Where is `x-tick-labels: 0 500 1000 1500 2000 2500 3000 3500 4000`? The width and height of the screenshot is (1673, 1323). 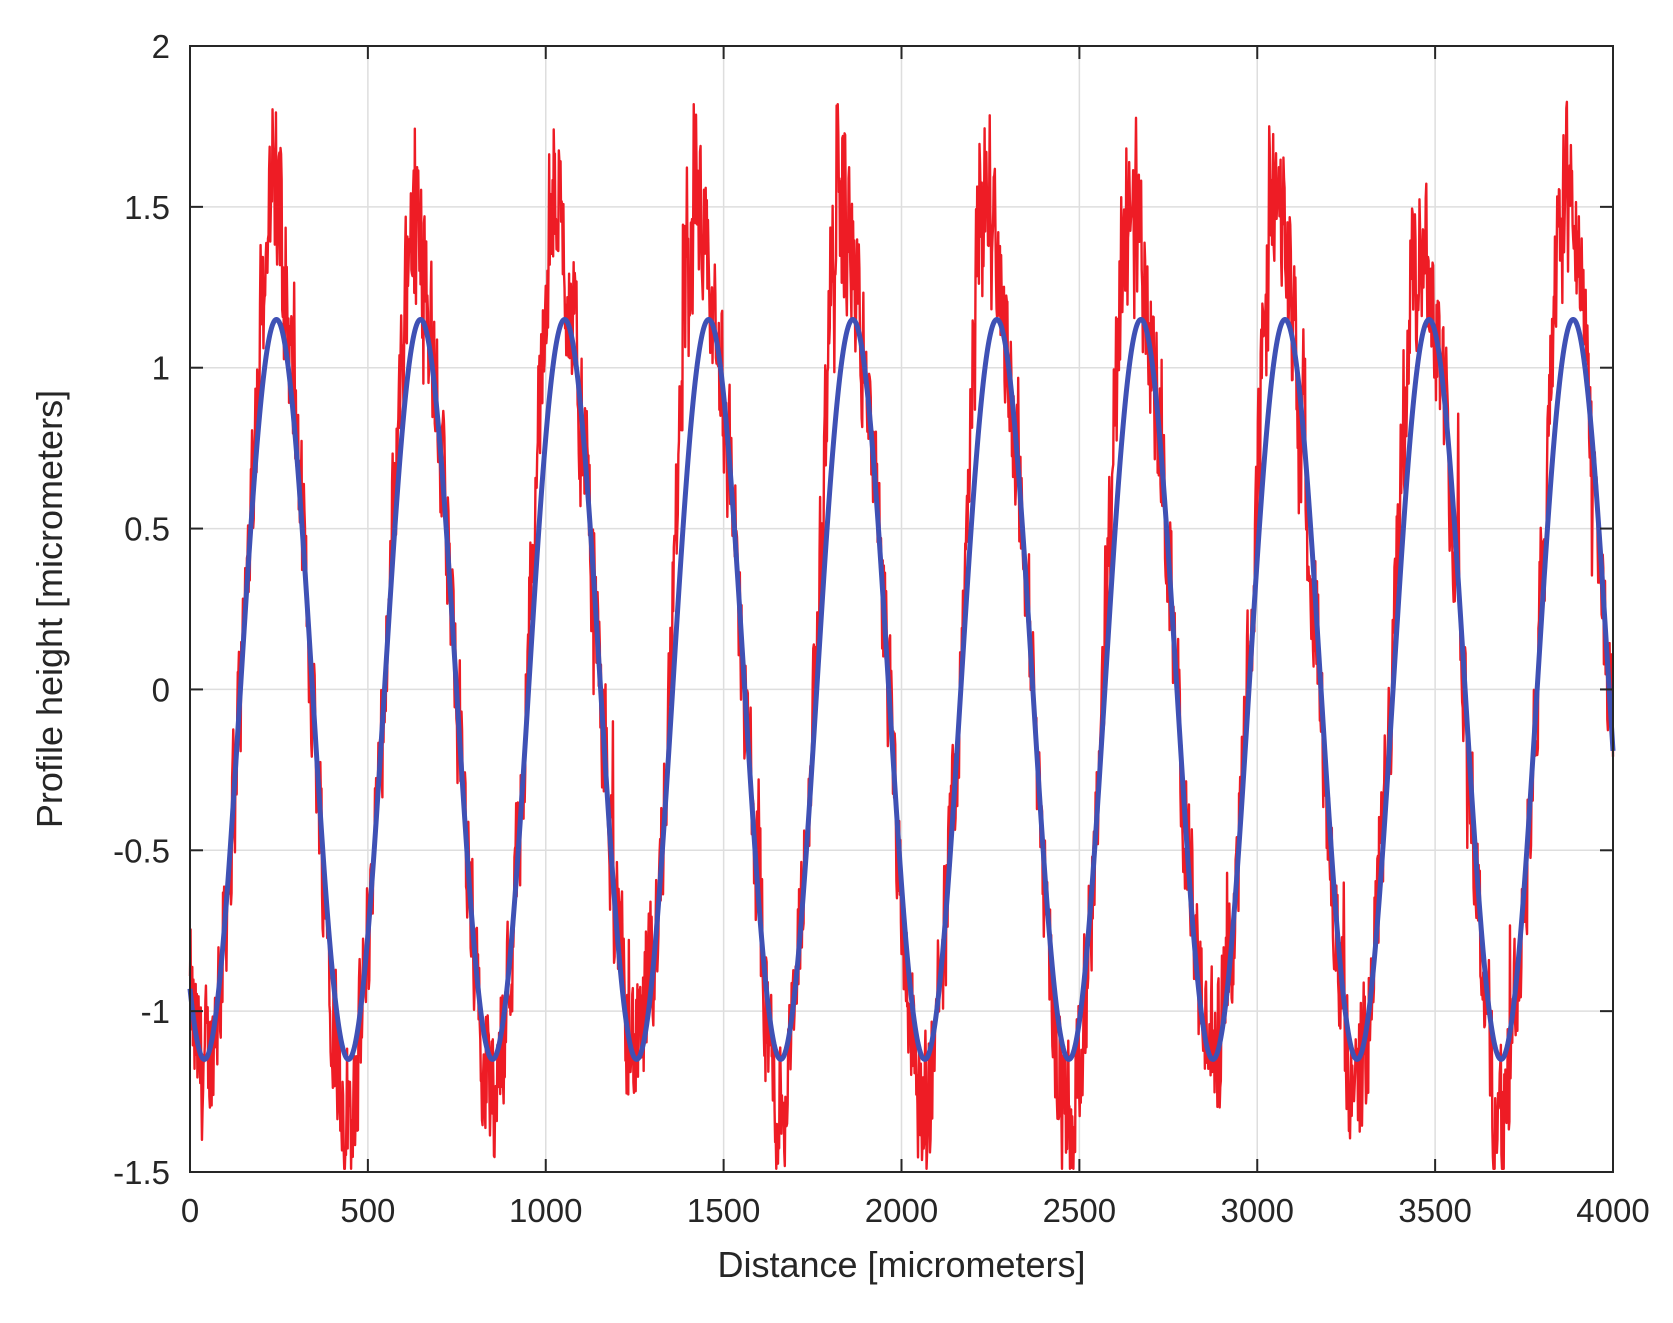 x-tick-labels: 0 500 1000 1500 2000 2500 3000 3500 4000 is located at coordinates (915, 1210).